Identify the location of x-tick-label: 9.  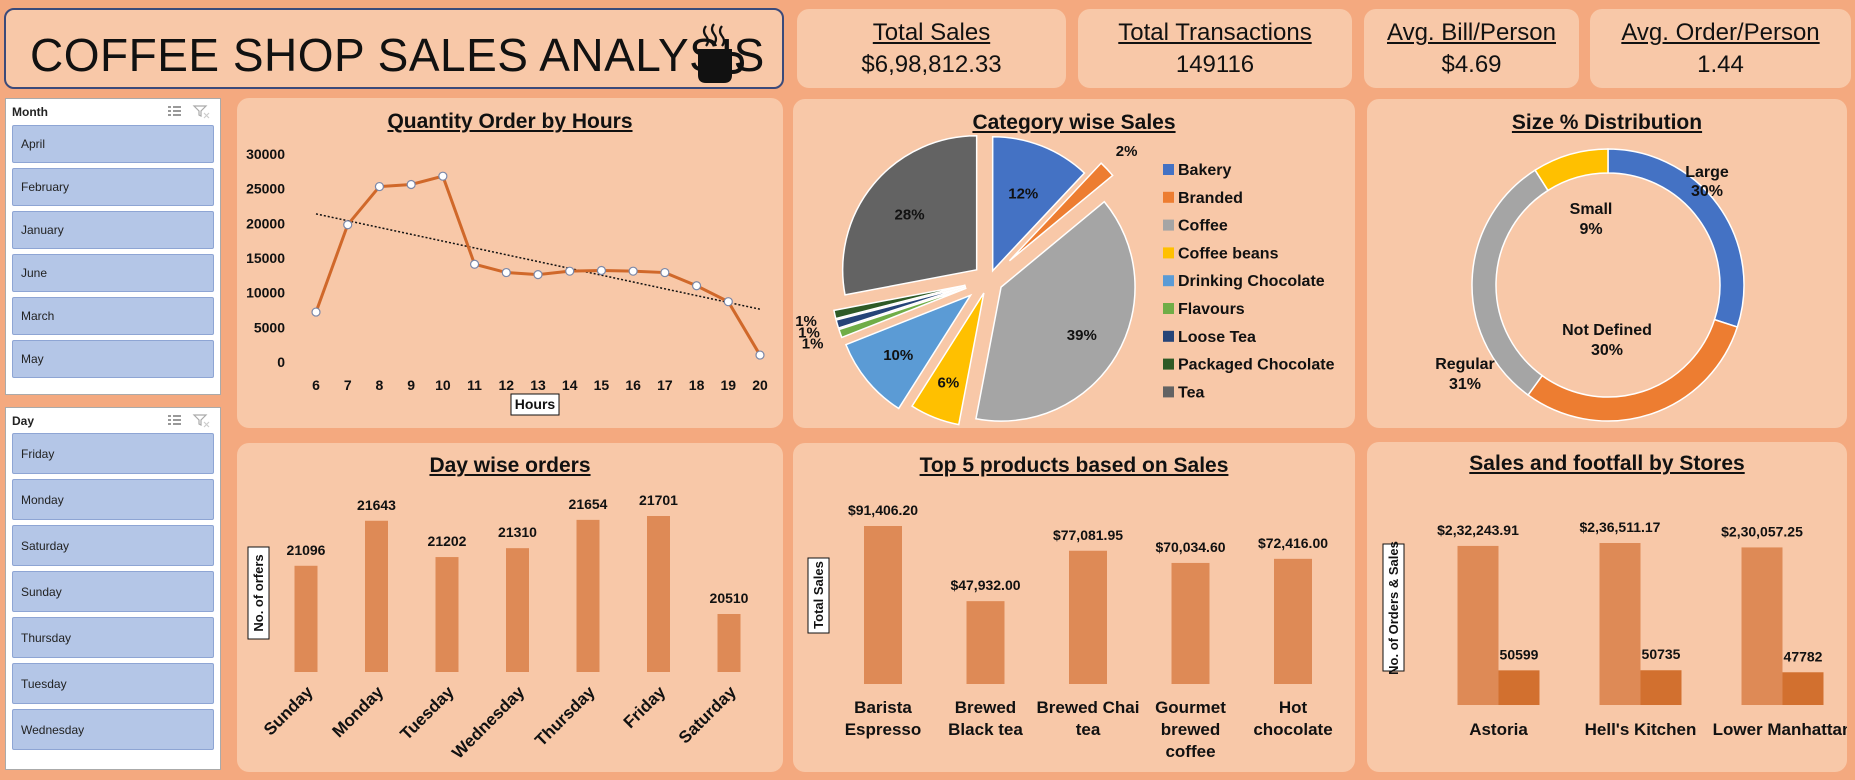
(411, 385).